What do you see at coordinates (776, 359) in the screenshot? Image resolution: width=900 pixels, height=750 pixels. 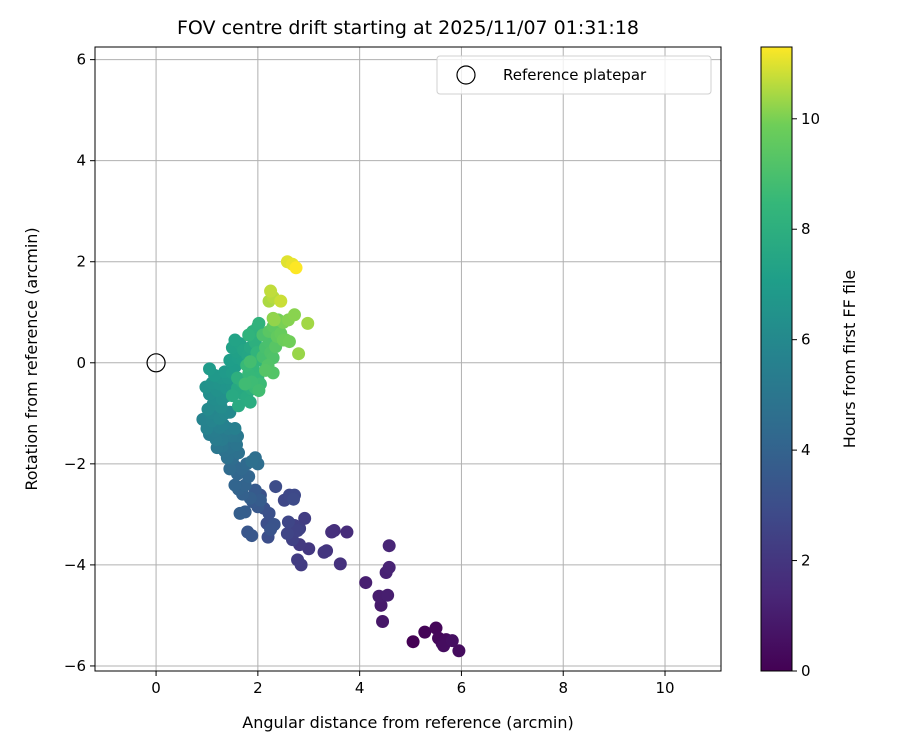 I see `colorbar-gradient` at bounding box center [776, 359].